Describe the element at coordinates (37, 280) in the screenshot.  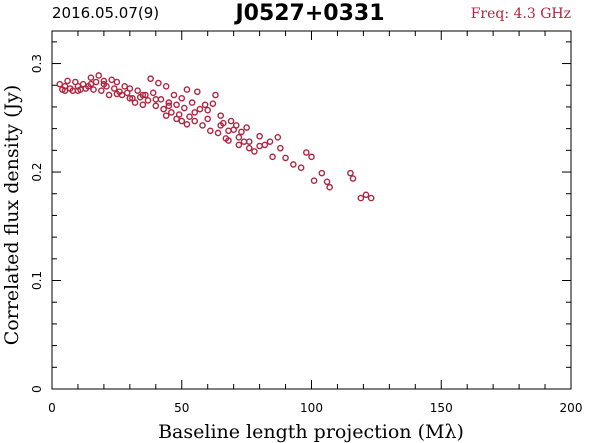
I see `y-tick-label: 0.1` at that location.